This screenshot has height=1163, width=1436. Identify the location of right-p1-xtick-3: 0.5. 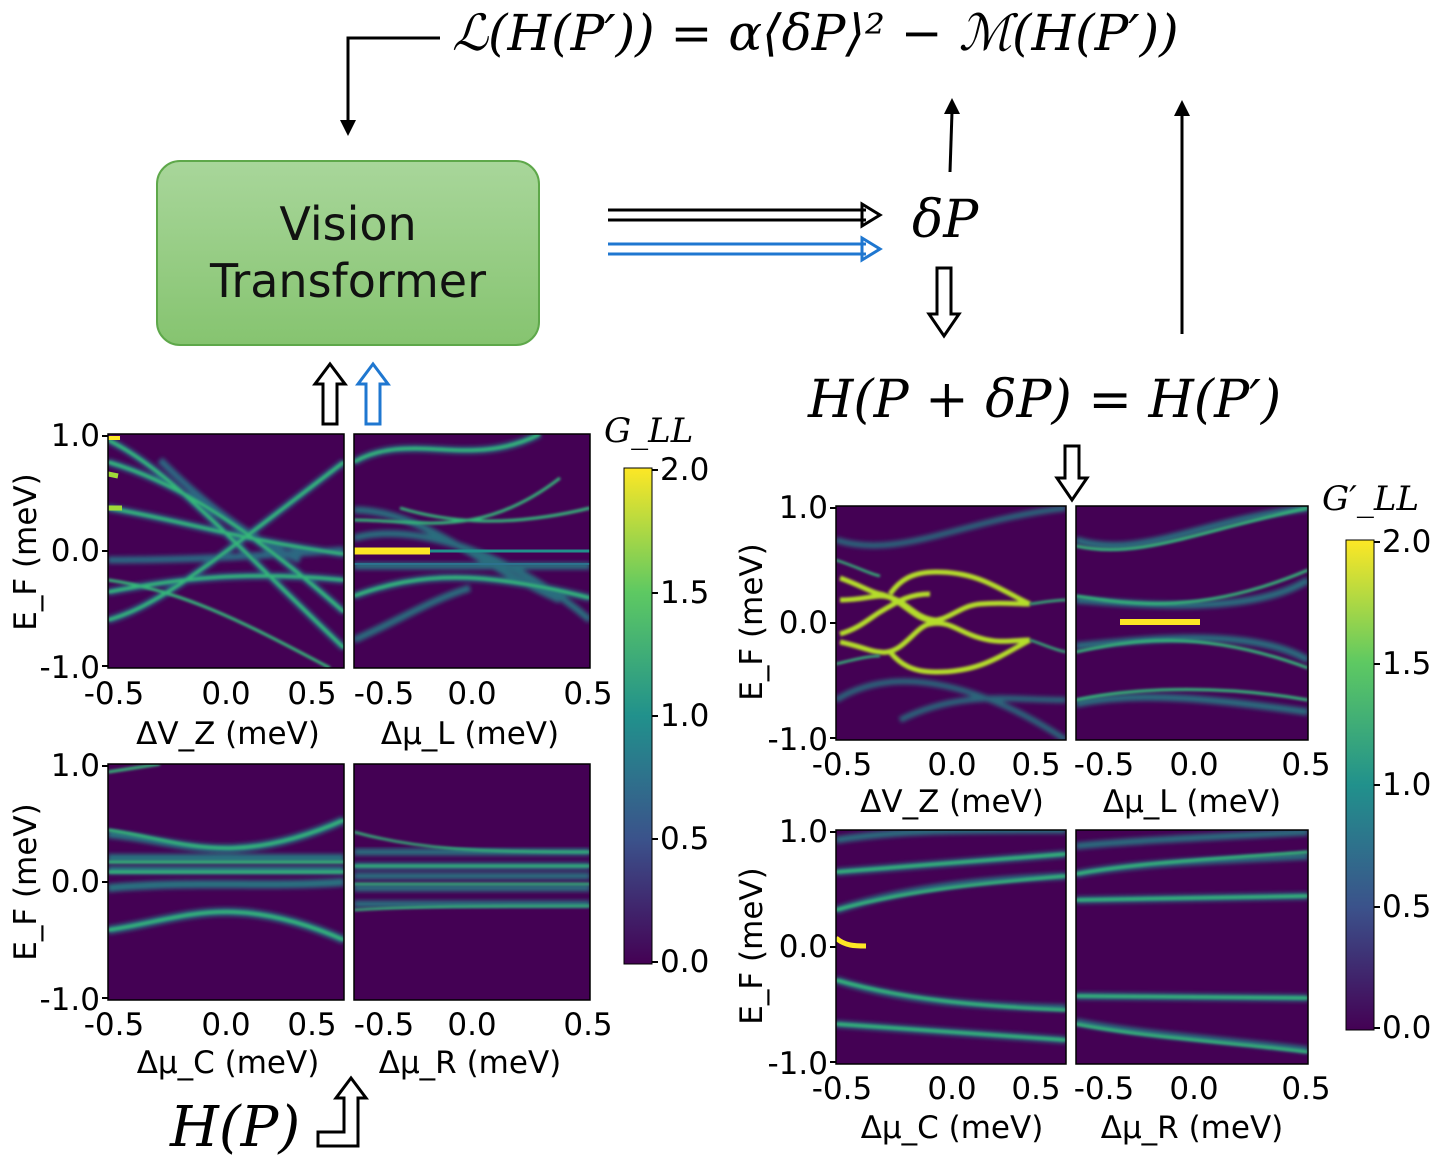
(1035, 765).